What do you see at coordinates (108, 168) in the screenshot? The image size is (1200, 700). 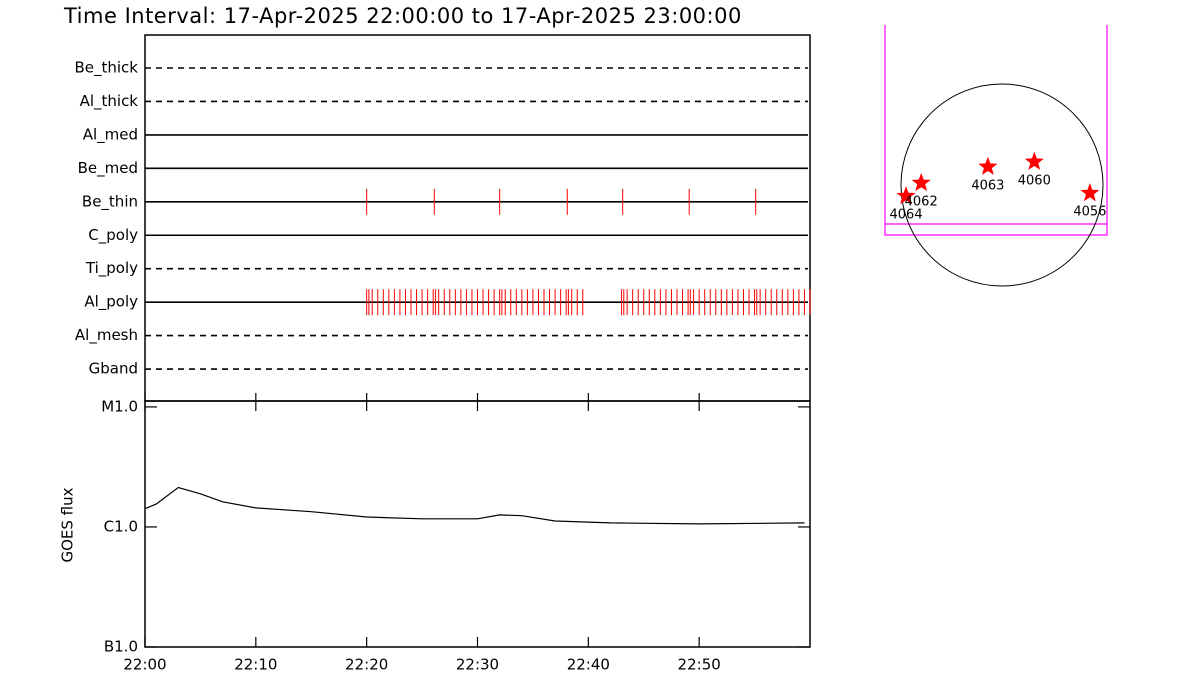 I see `filter-label: Be_med` at bounding box center [108, 168].